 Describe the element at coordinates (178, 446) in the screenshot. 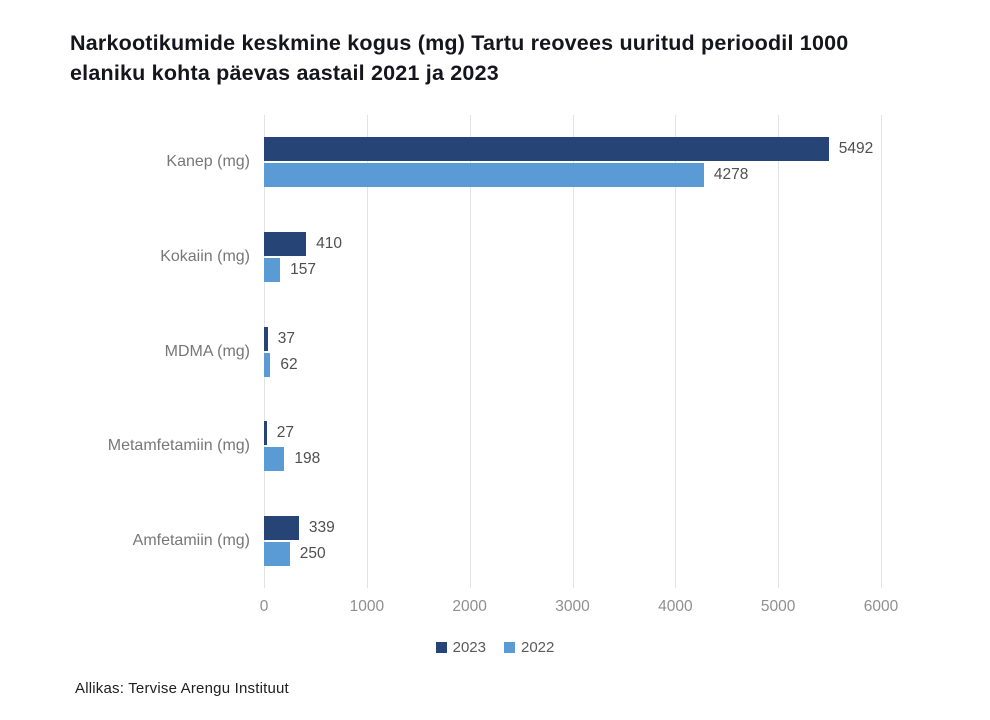

I see `category-label: Metamfetamiin (mg)` at that location.